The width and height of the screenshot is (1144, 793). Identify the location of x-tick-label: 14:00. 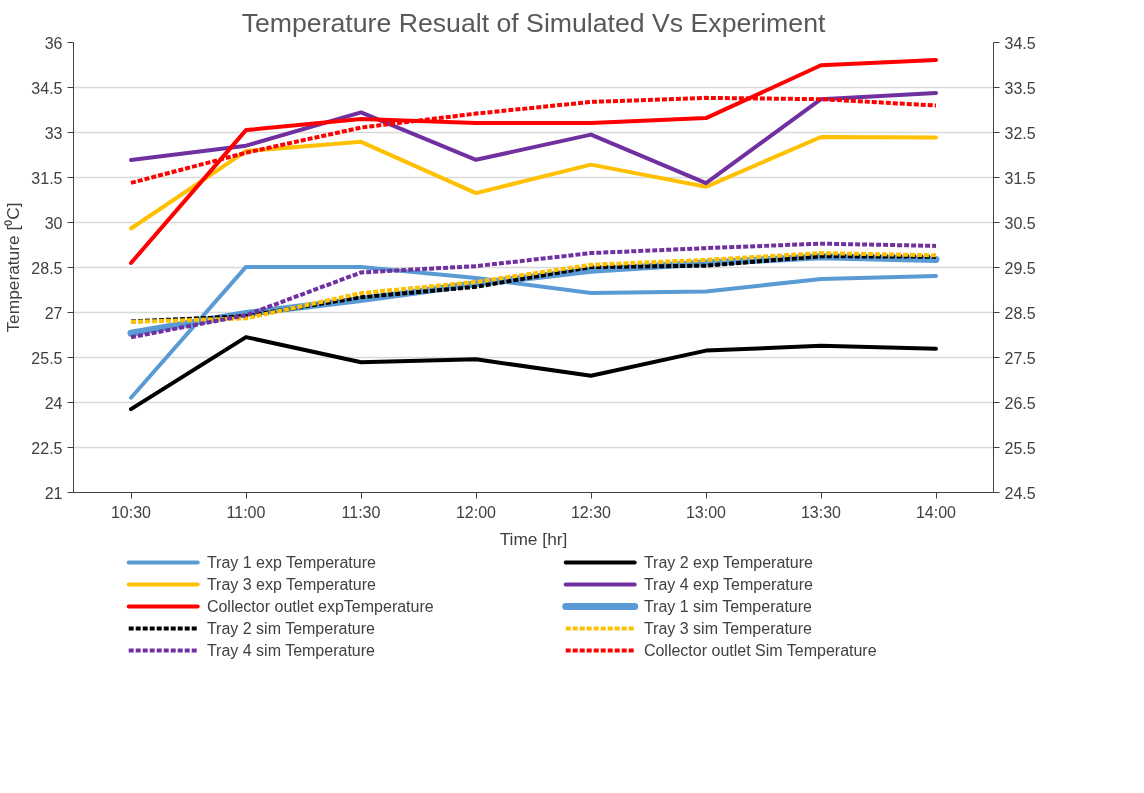
(936, 512).